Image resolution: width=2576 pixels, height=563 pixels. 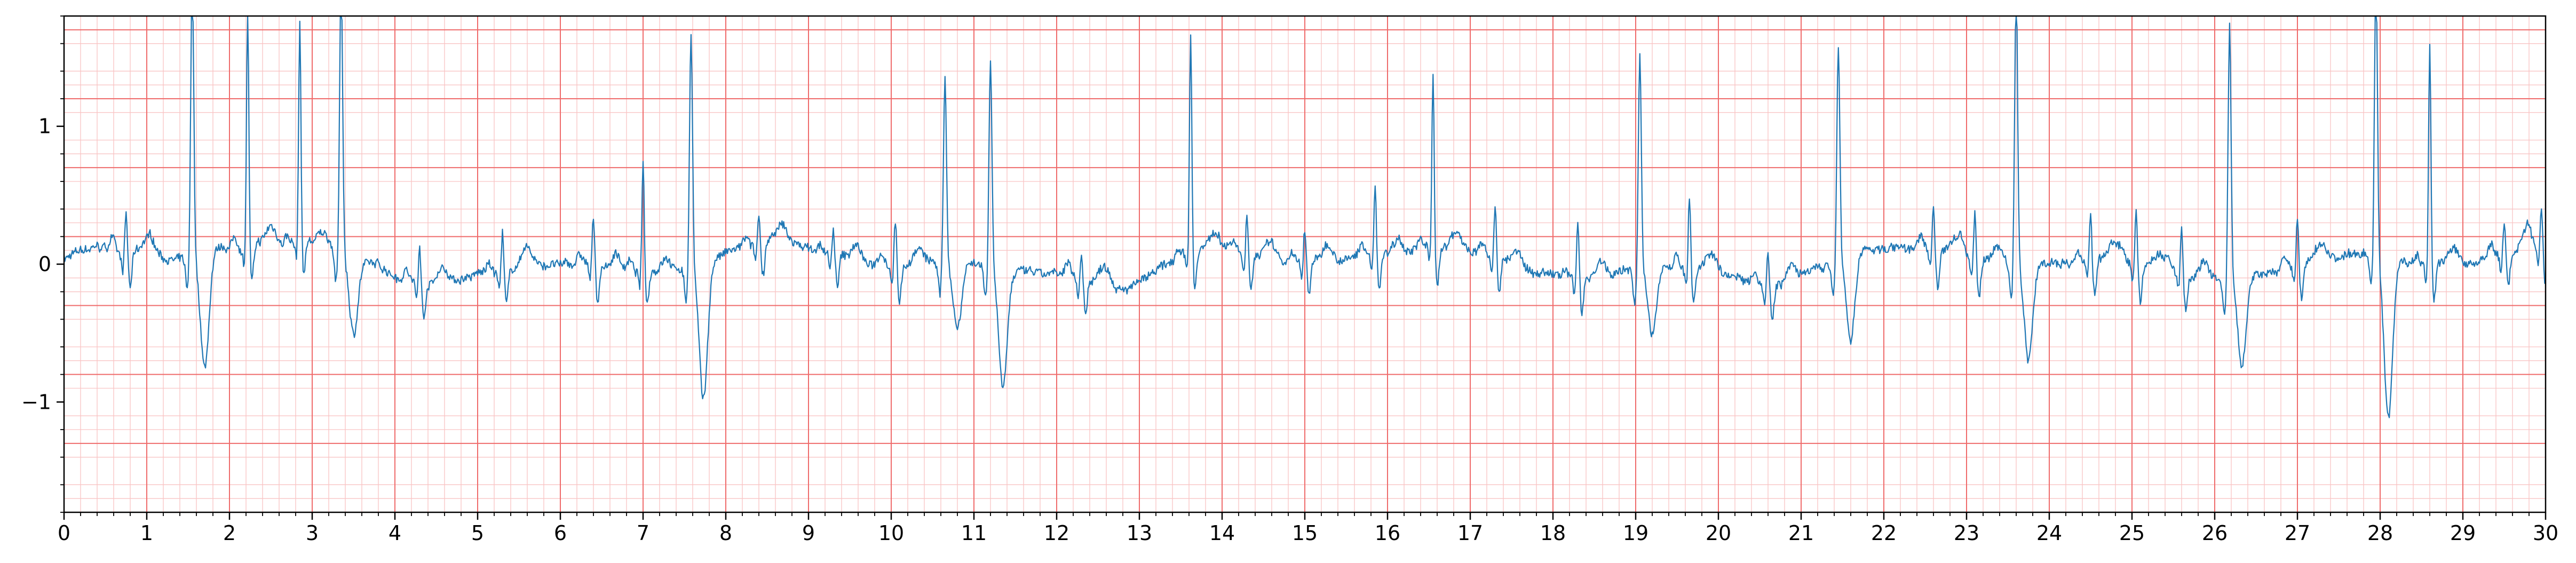 What do you see at coordinates (44, 126) in the screenshot?
I see `y-tick-label: 1` at bounding box center [44, 126].